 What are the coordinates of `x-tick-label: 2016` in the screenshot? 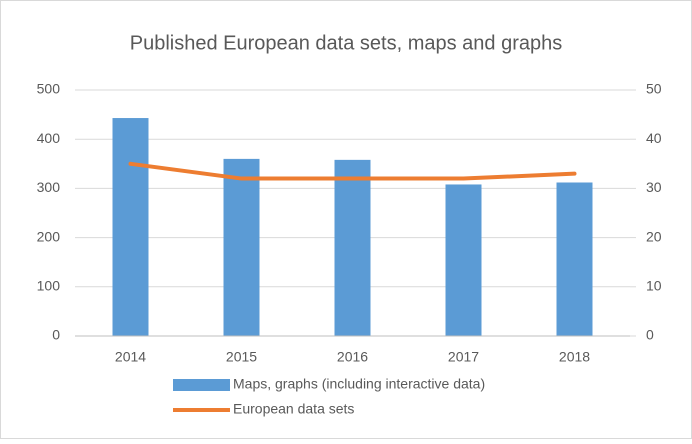 It's located at (352, 357).